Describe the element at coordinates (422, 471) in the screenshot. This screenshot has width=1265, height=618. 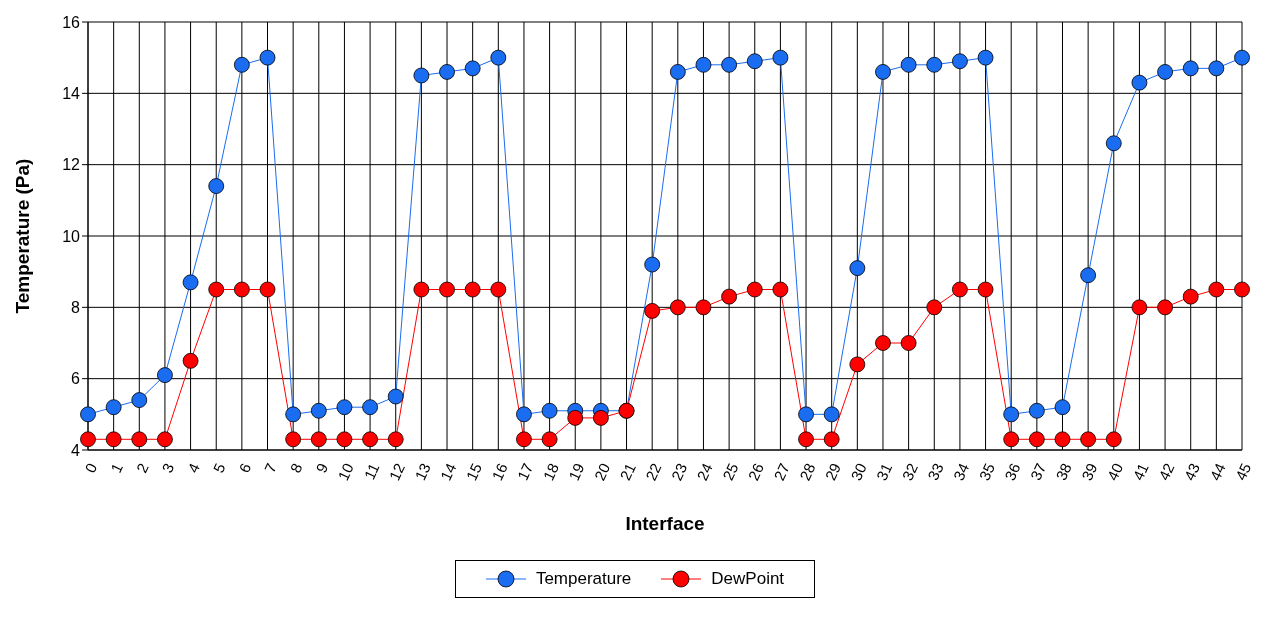
I see `x-tick-label: 13` at that location.